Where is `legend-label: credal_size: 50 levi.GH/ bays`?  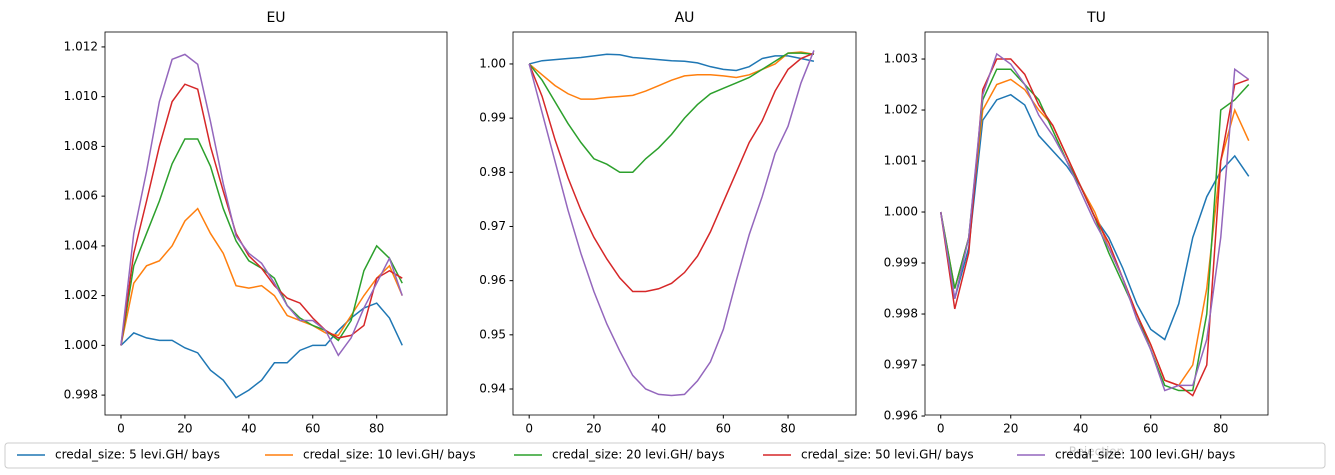 legend-label: credal_size: 50 levi.GH/ bays is located at coordinates (887, 455).